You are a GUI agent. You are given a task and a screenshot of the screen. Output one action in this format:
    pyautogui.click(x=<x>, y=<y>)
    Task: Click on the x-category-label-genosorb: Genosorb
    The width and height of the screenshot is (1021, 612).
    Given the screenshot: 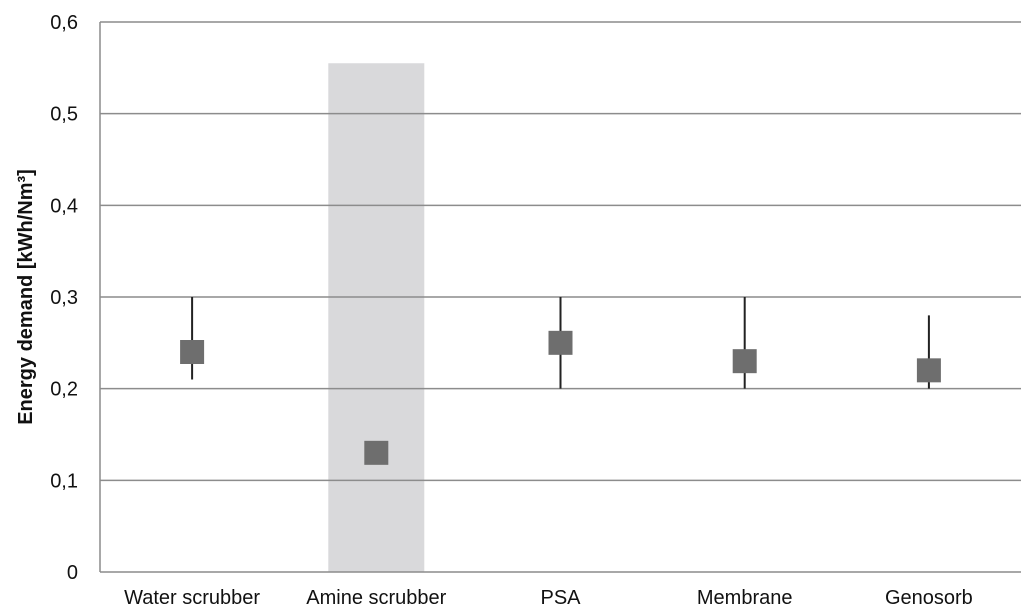 What is the action you would take?
    pyautogui.click(x=929, y=598)
    